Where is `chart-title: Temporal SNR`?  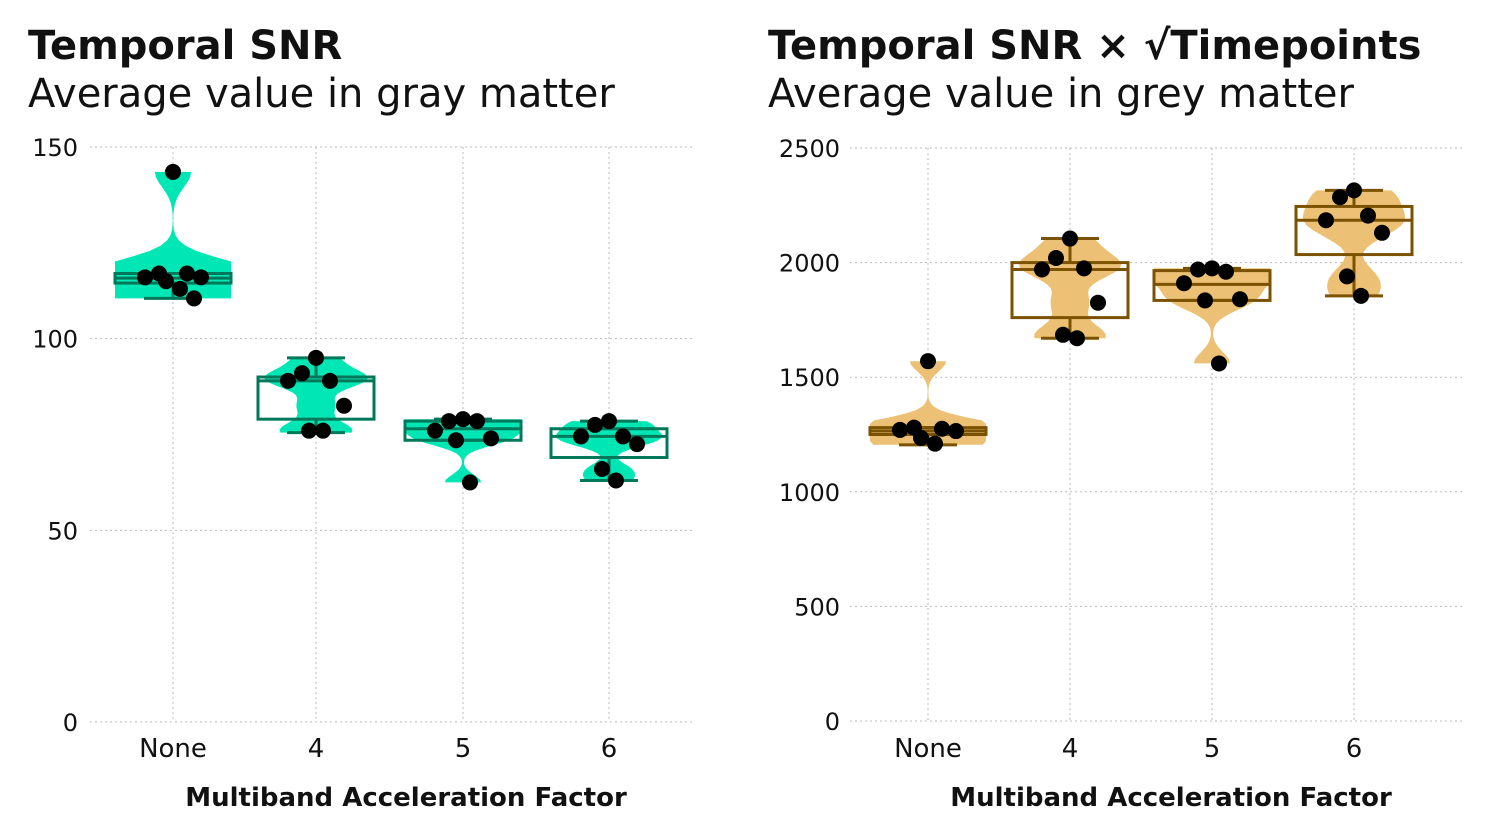 chart-title: Temporal SNR is located at coordinates (185, 46).